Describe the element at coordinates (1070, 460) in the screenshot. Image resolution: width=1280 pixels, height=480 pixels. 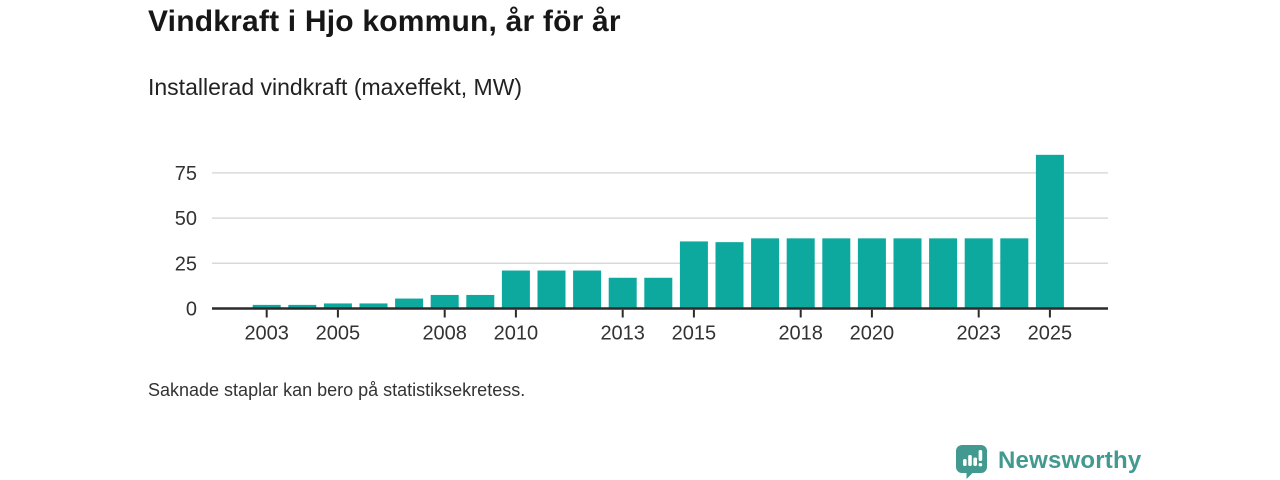
I see `newsworthy-logo-text: Newsworthy` at that location.